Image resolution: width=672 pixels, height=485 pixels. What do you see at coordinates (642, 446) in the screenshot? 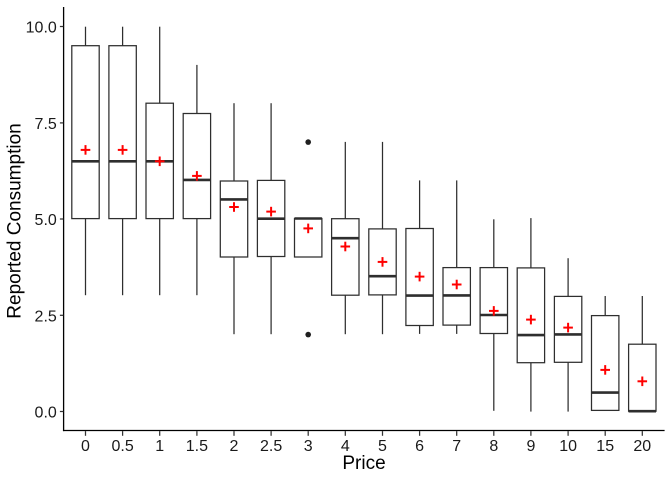
I see `svg-text: 20` at bounding box center [642, 446].